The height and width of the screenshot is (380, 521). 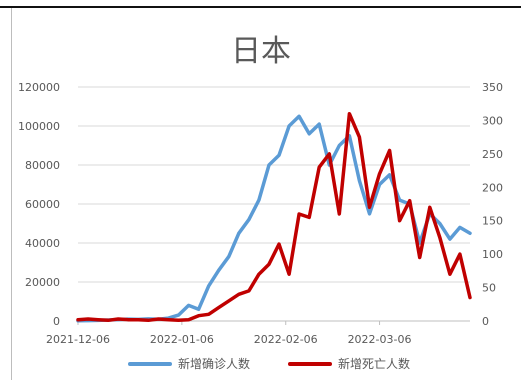 I want to click on y-left-tick-label: 100000, so click(x=39, y=126).